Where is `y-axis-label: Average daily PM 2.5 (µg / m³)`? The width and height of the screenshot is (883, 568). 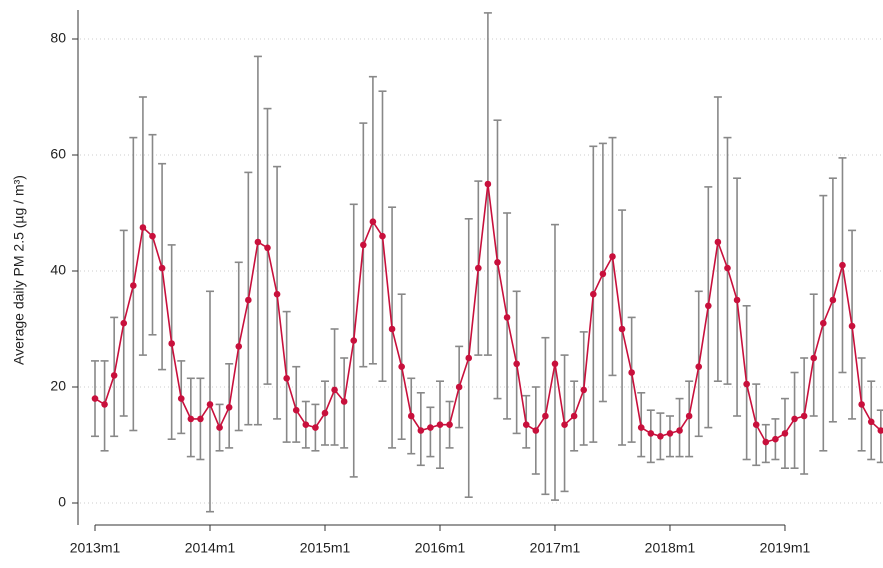
y-axis-label: Average daily PM 2.5 (µg / m³) is located at coordinates (19, 270).